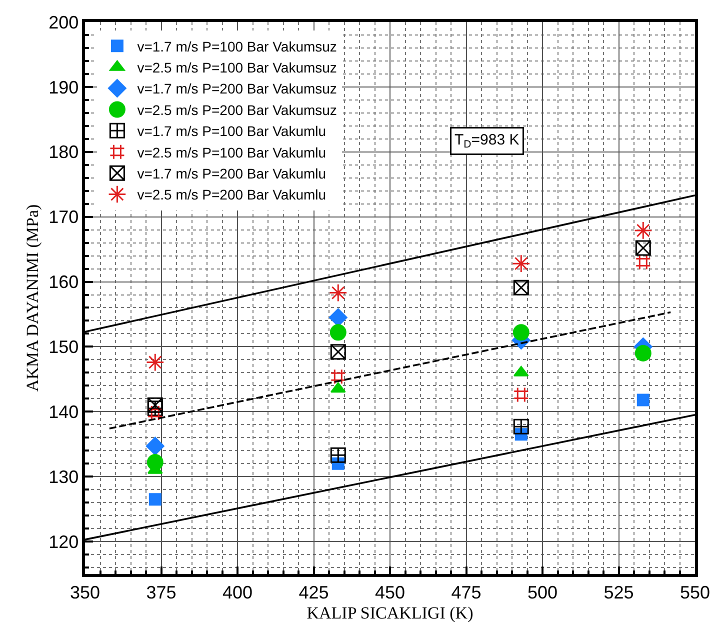  Describe the element at coordinates (63, 217) in the screenshot. I see `y-tick-label: 170` at that location.